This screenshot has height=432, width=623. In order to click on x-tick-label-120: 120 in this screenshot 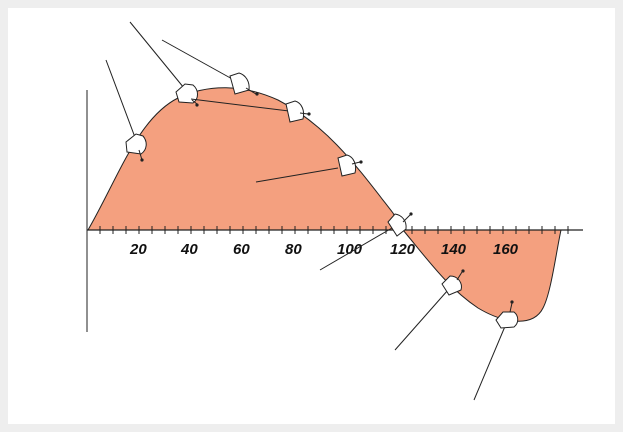, I will do `click(403, 249)`.